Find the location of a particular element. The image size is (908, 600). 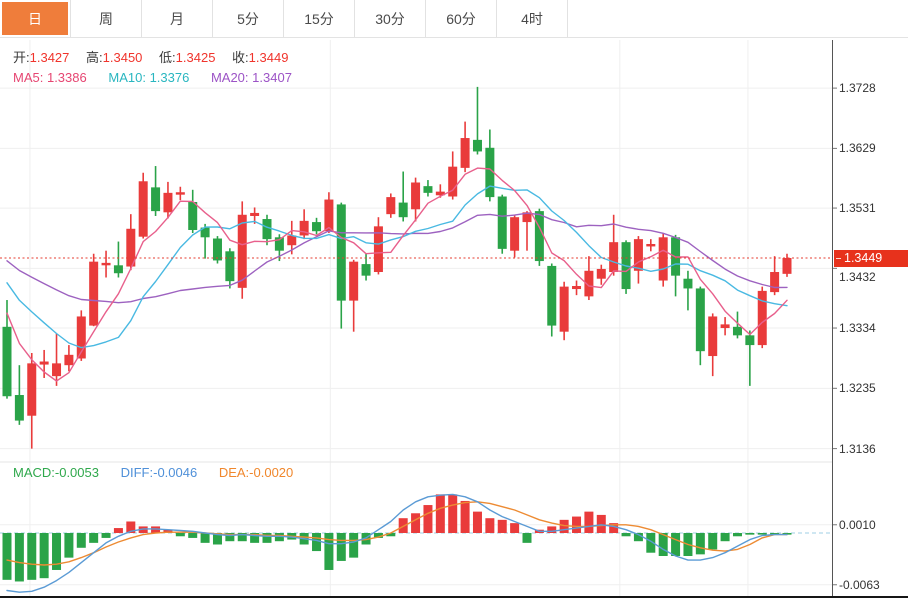

price-axis-label-1.3629: 1.3629 is located at coordinates (857, 148).